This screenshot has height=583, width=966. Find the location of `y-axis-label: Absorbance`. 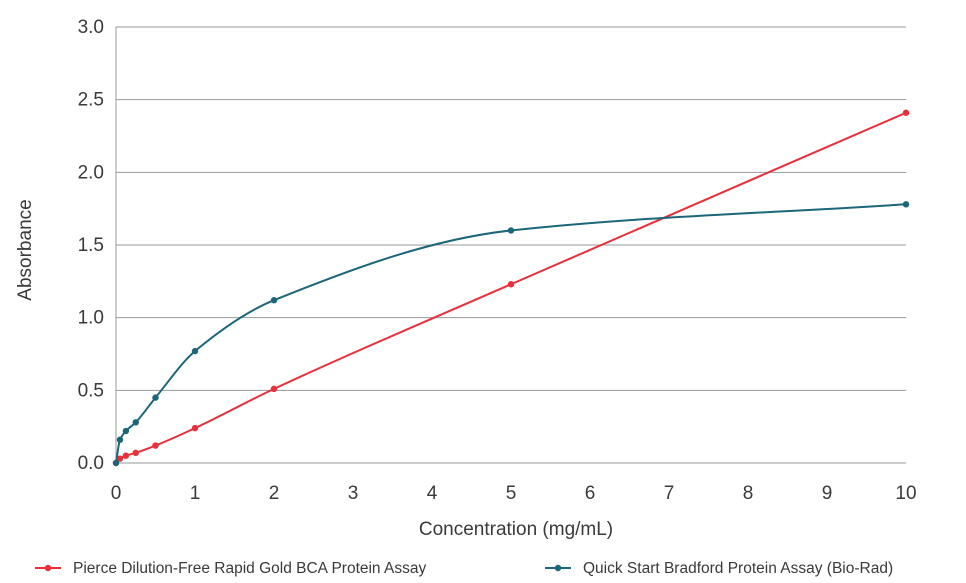

y-axis-label: Absorbance is located at coordinates (25, 249).